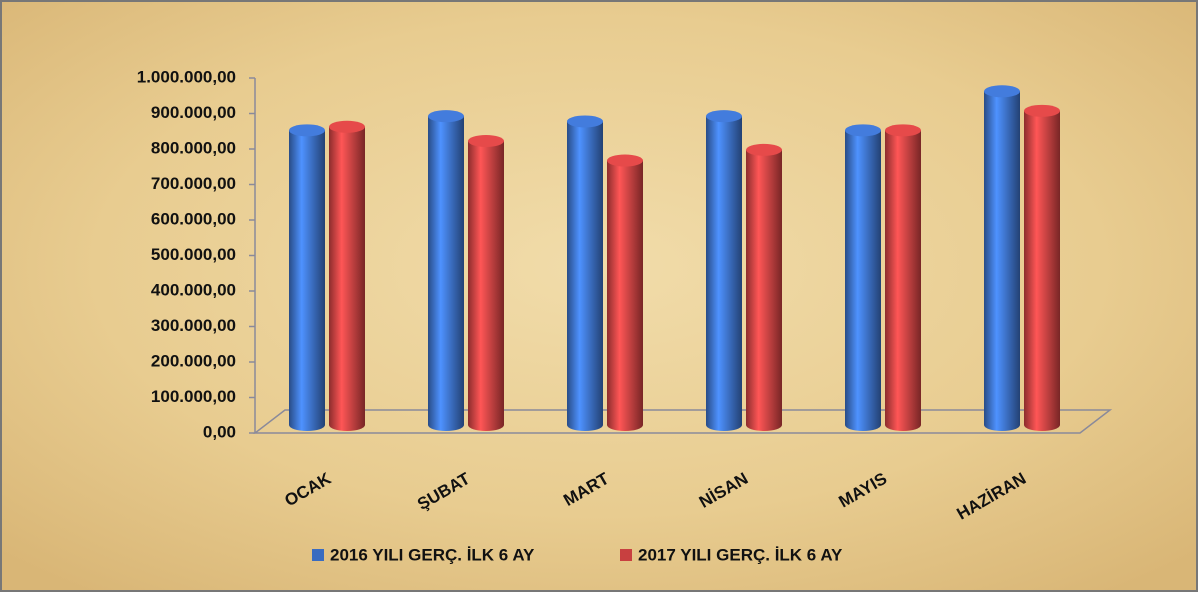  Describe the element at coordinates (193, 218) in the screenshot. I see `y-tick-label: 600.000,00` at that location.